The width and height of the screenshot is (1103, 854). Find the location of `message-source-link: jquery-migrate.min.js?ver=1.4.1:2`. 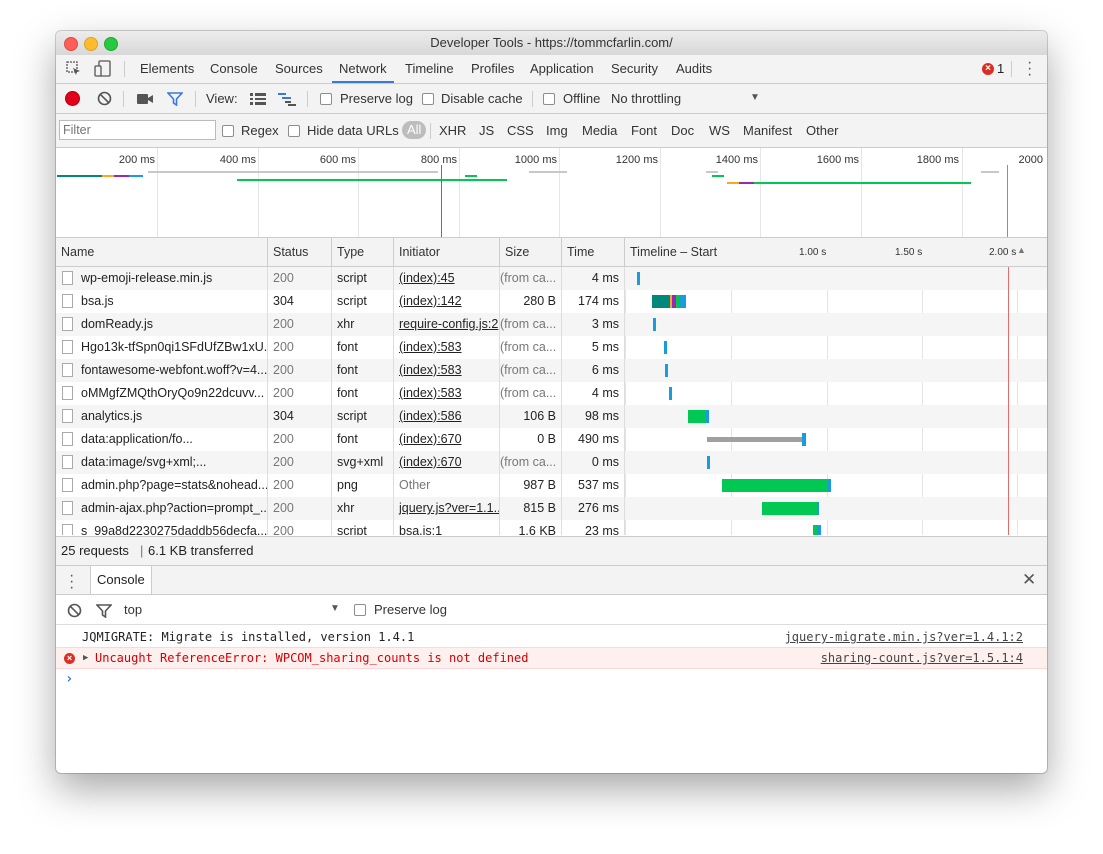

message-source-link: jquery-migrate.min.js?ver=1.4.1:2 is located at coordinates (903, 637).